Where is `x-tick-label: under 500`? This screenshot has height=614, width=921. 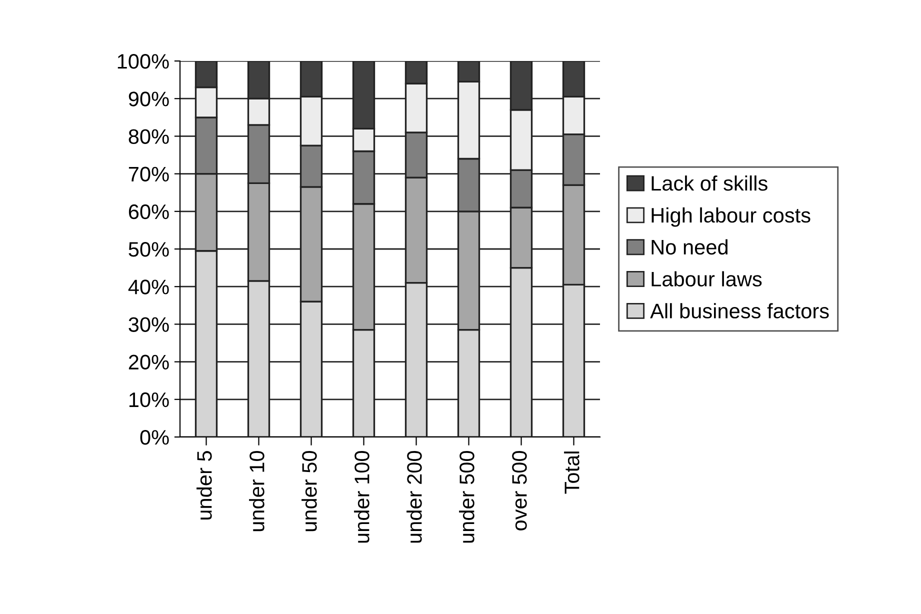 x-tick-label: under 500 is located at coordinates (466, 497).